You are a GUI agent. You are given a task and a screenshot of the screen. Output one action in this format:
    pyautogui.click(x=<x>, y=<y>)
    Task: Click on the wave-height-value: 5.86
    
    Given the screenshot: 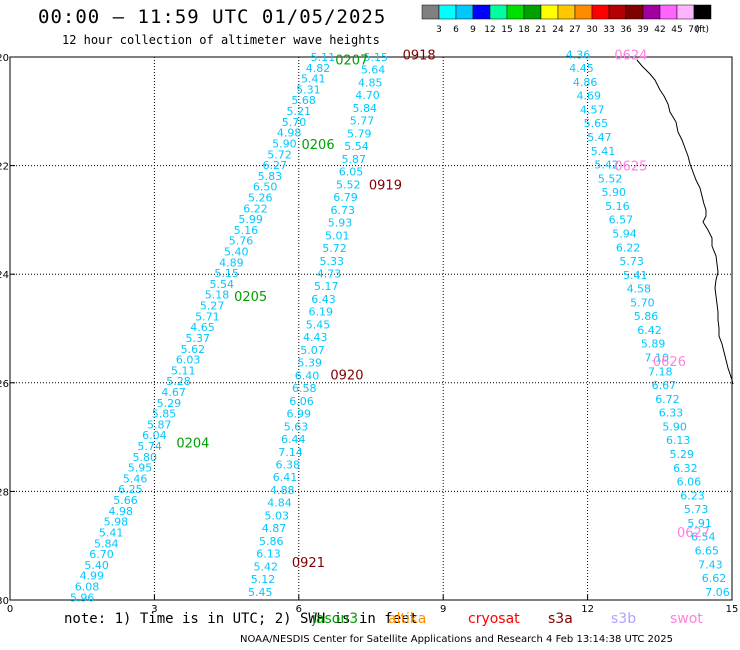 What is the action you would take?
    pyautogui.click(x=646, y=316)
    